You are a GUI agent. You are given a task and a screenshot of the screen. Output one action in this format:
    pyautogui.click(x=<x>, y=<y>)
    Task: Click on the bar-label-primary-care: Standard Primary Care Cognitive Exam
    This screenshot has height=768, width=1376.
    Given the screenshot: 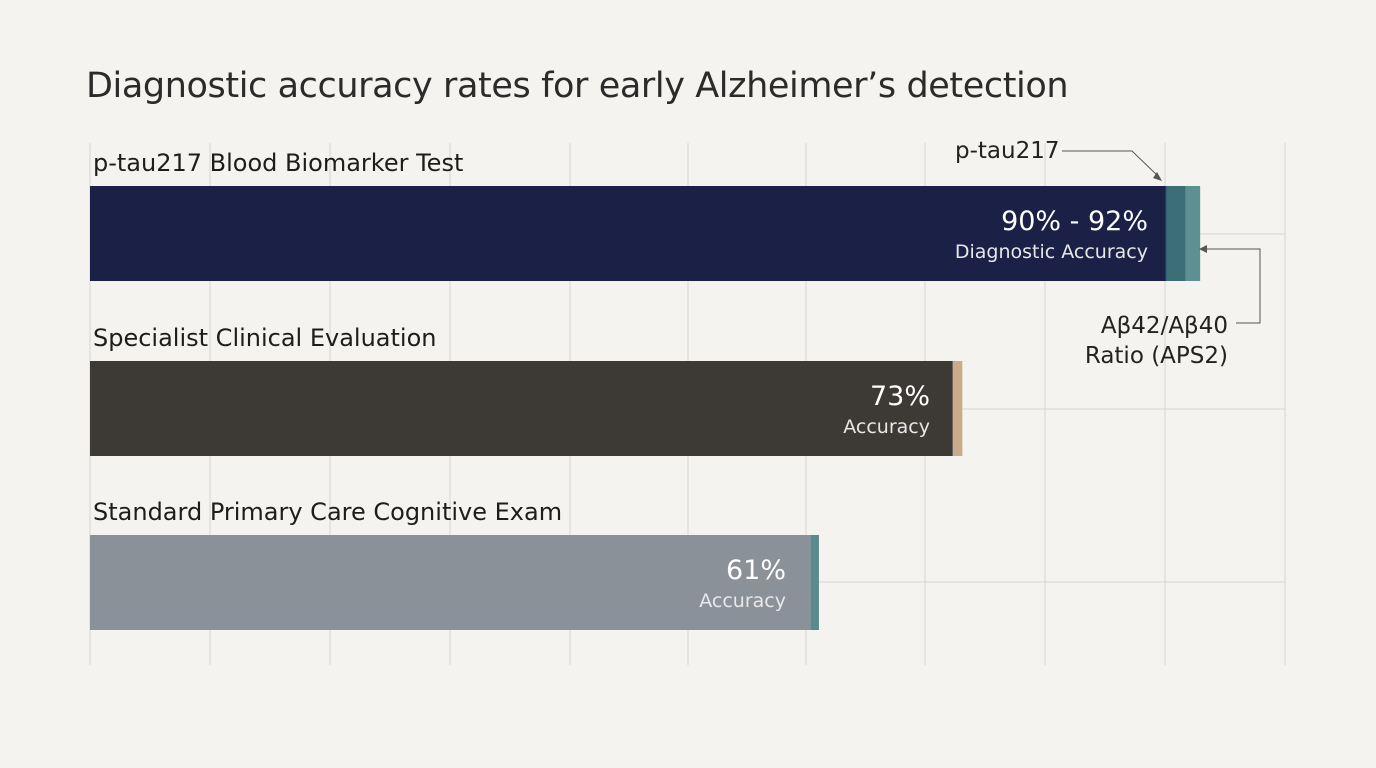 What is the action you would take?
    pyautogui.click(x=328, y=512)
    